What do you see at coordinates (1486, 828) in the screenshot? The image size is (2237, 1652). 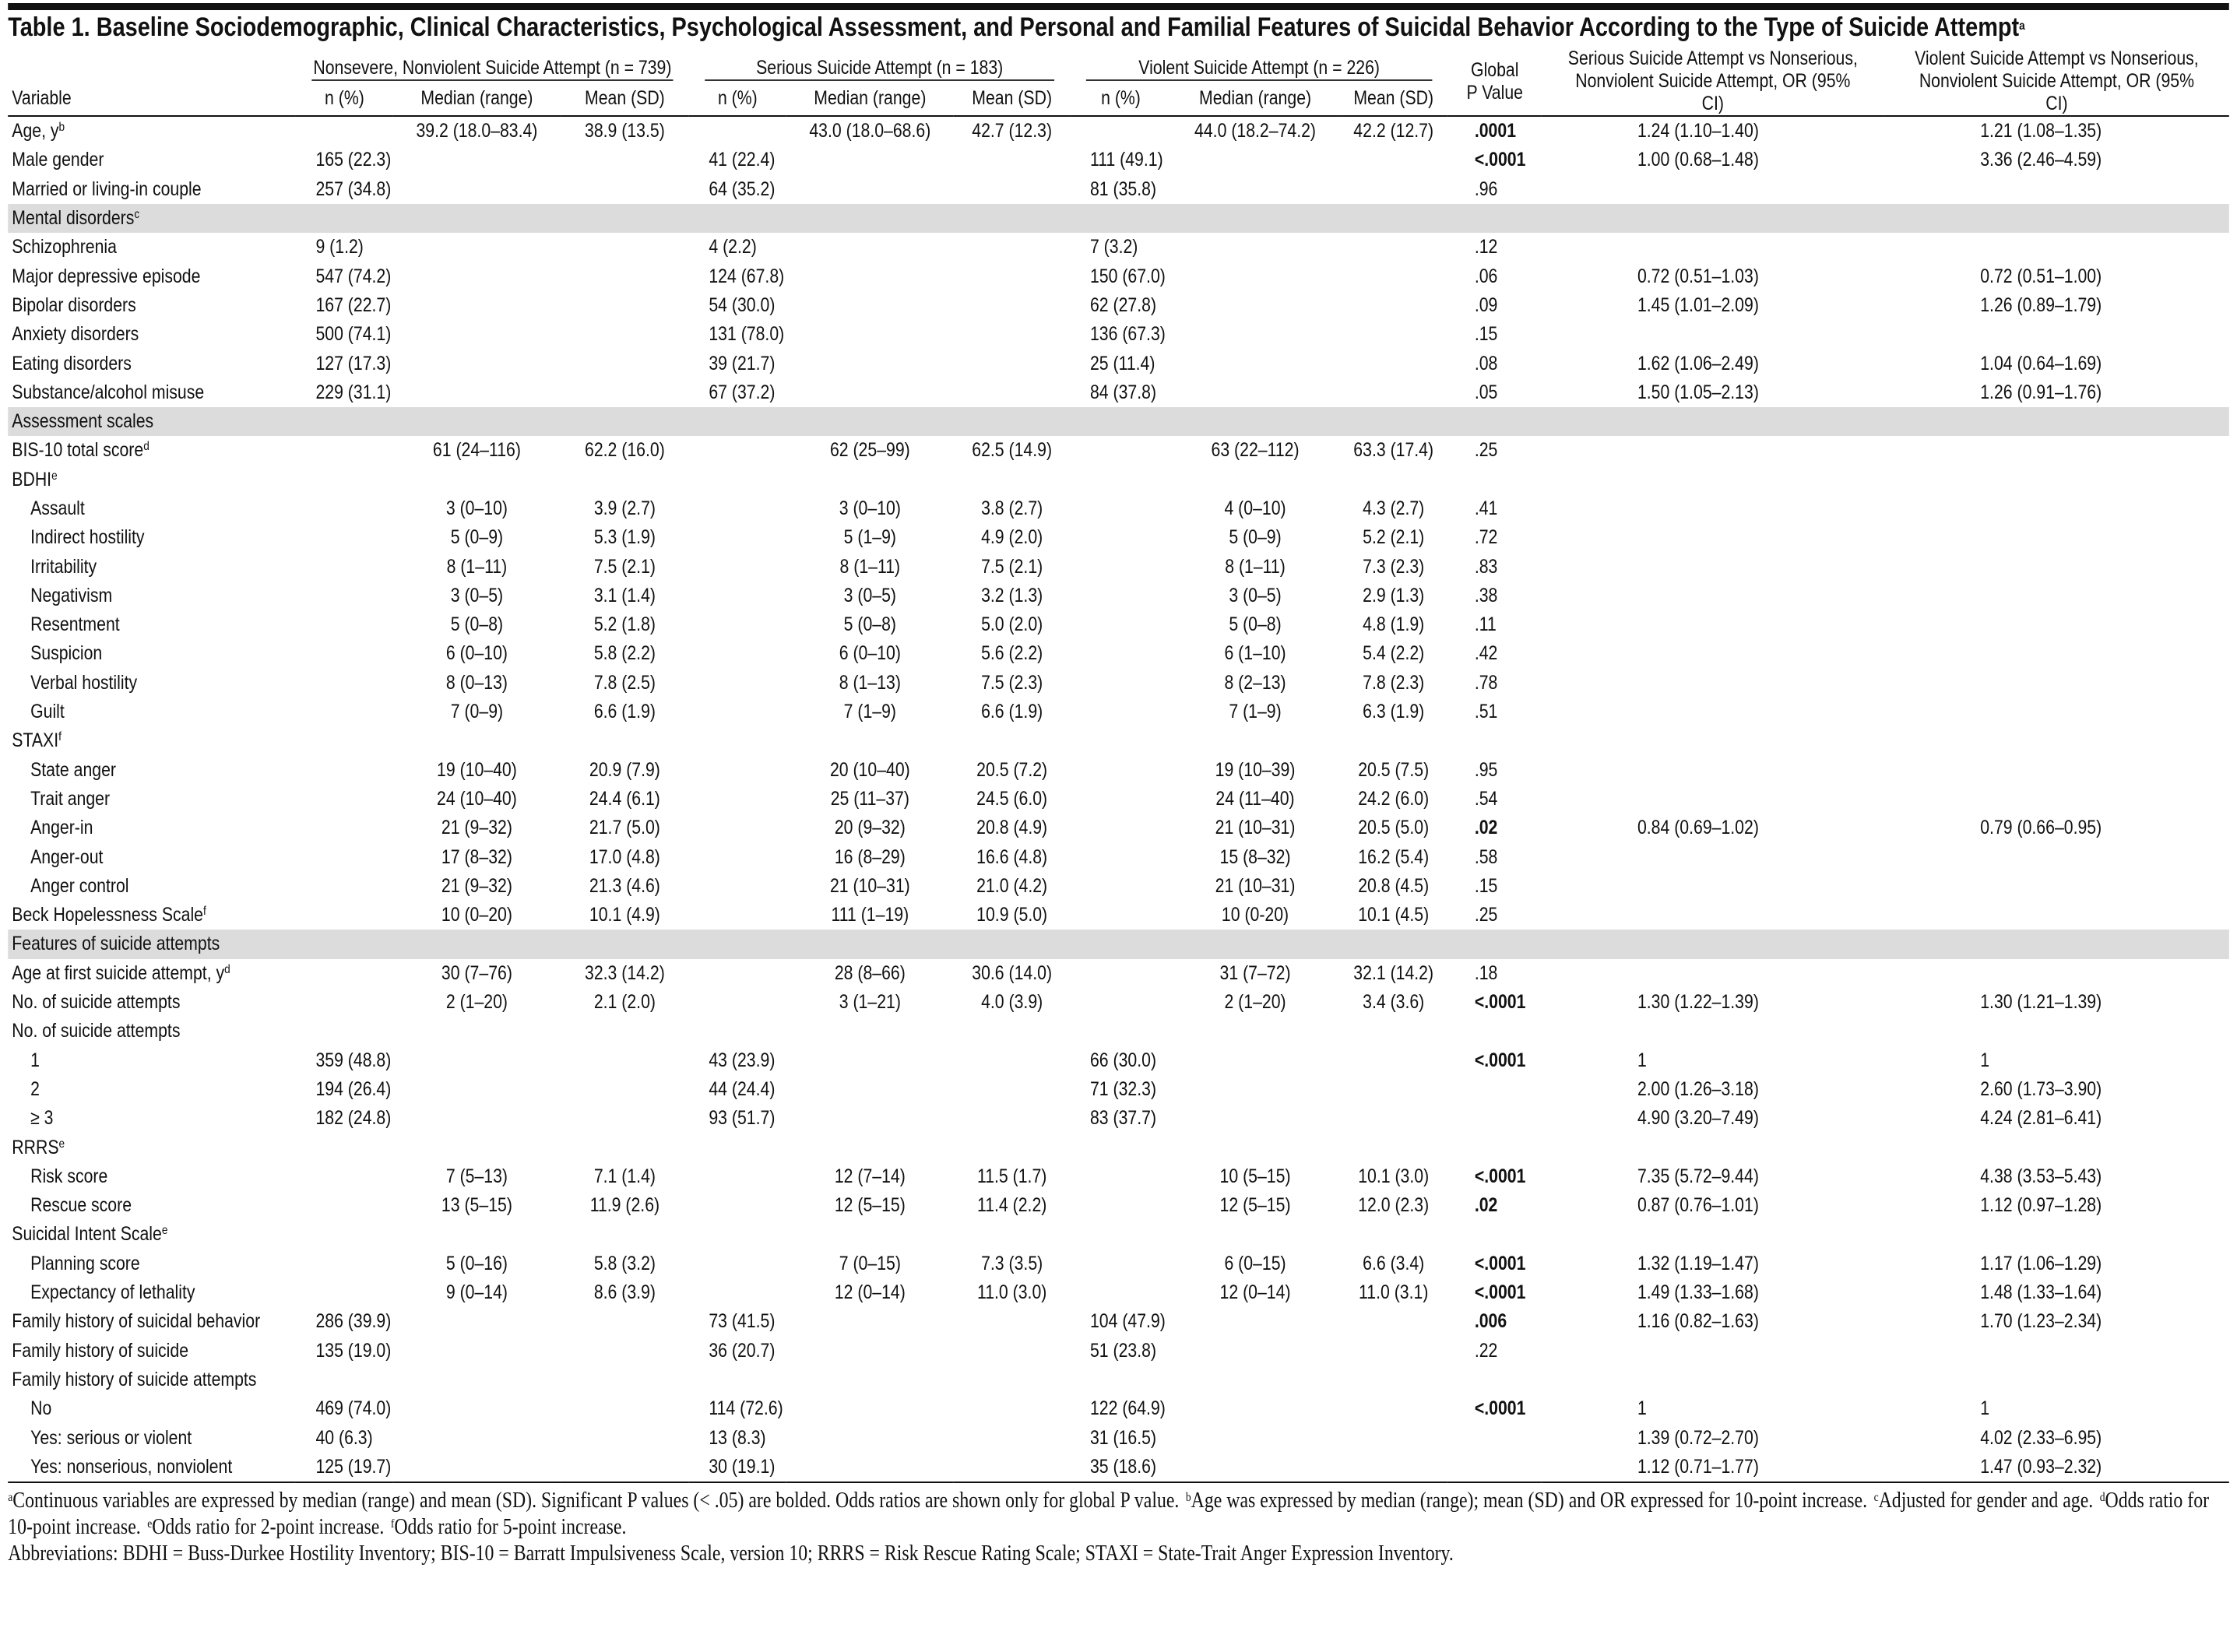 I see `p-value: .02` at bounding box center [1486, 828].